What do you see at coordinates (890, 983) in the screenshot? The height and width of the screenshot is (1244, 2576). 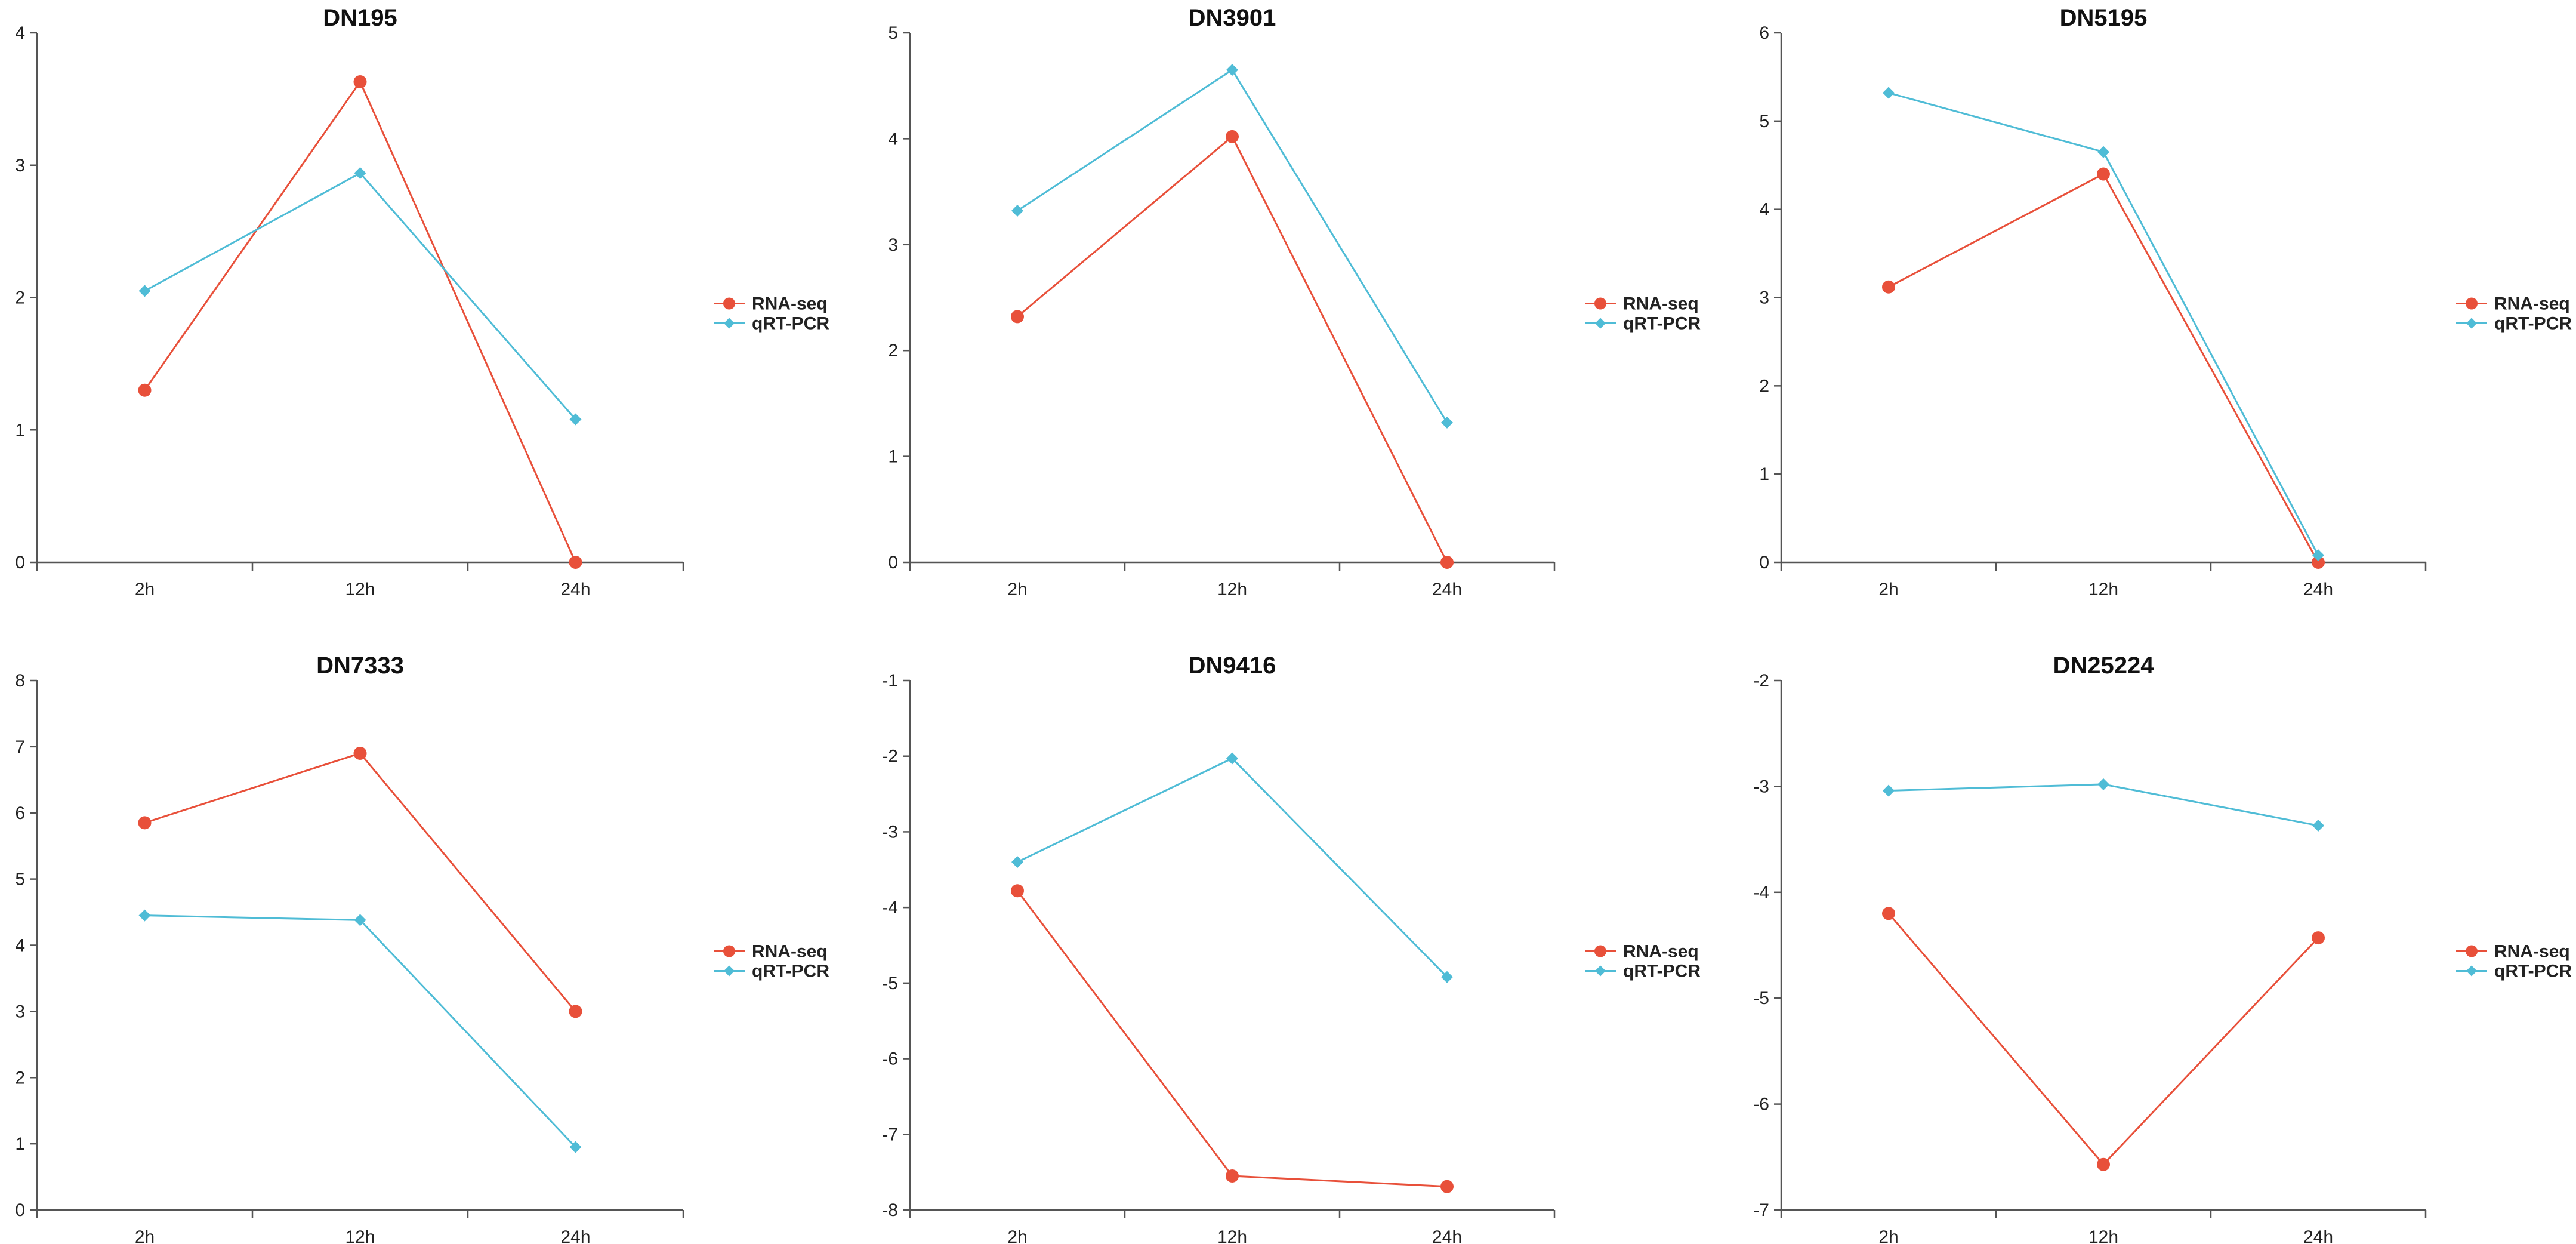 I see `y-tick-label: -5` at bounding box center [890, 983].